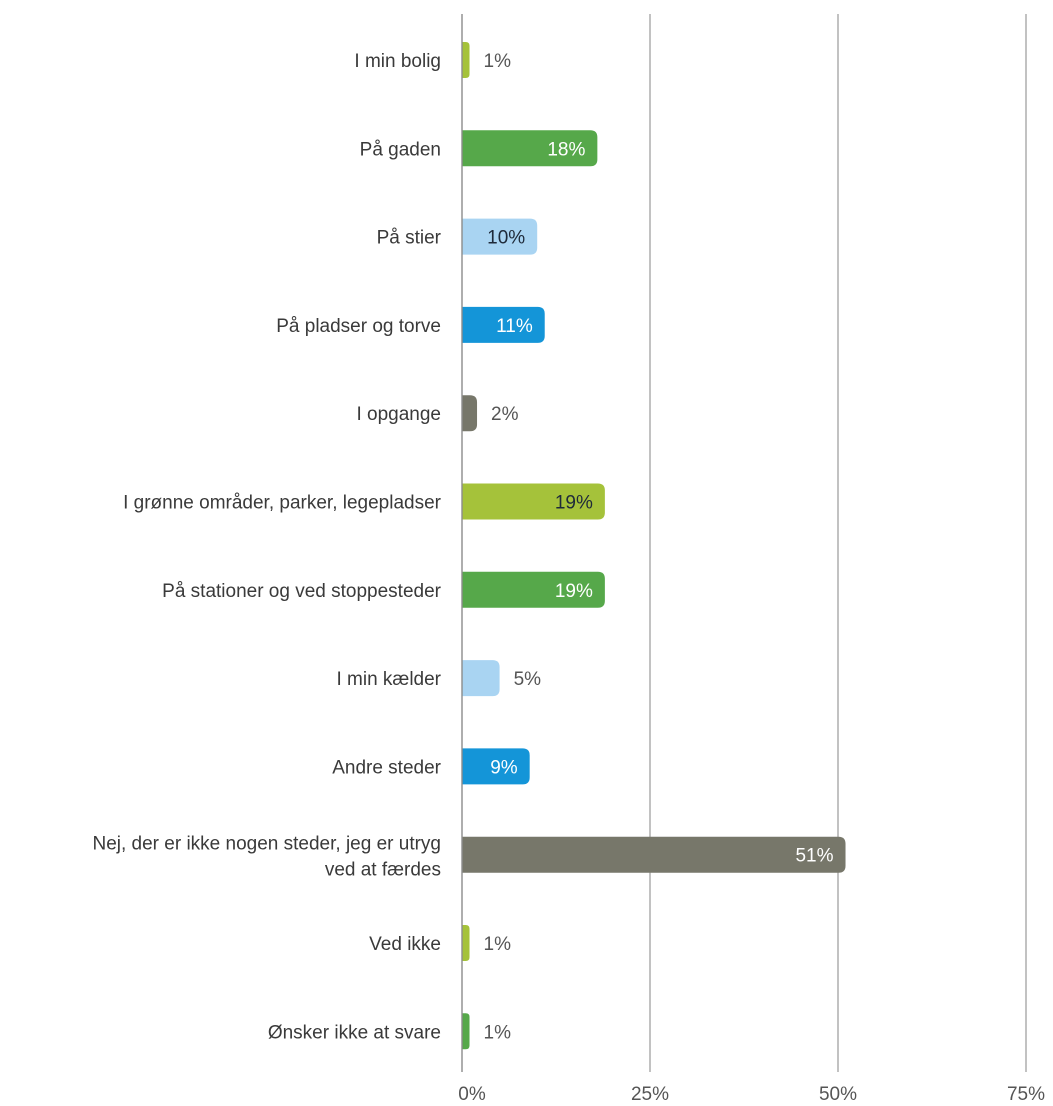 Image resolution: width=1053 pixels, height=1106 pixels. What do you see at coordinates (354, 1032) in the screenshot?
I see `category-label-12: Ønsker ikke at svare` at bounding box center [354, 1032].